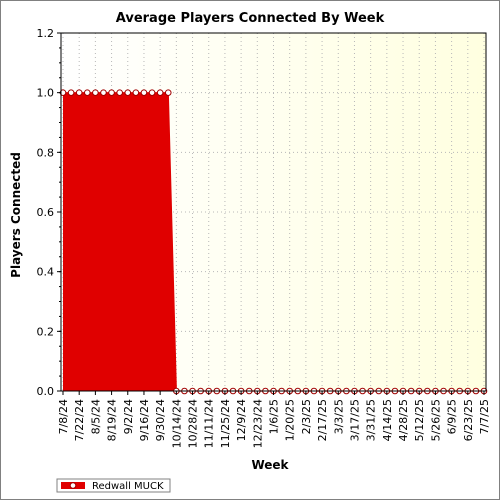 This screenshot has height=500, width=500. Describe the element at coordinates (452, 416) in the screenshot. I see `x-tick-label: 6/9/25` at that location.